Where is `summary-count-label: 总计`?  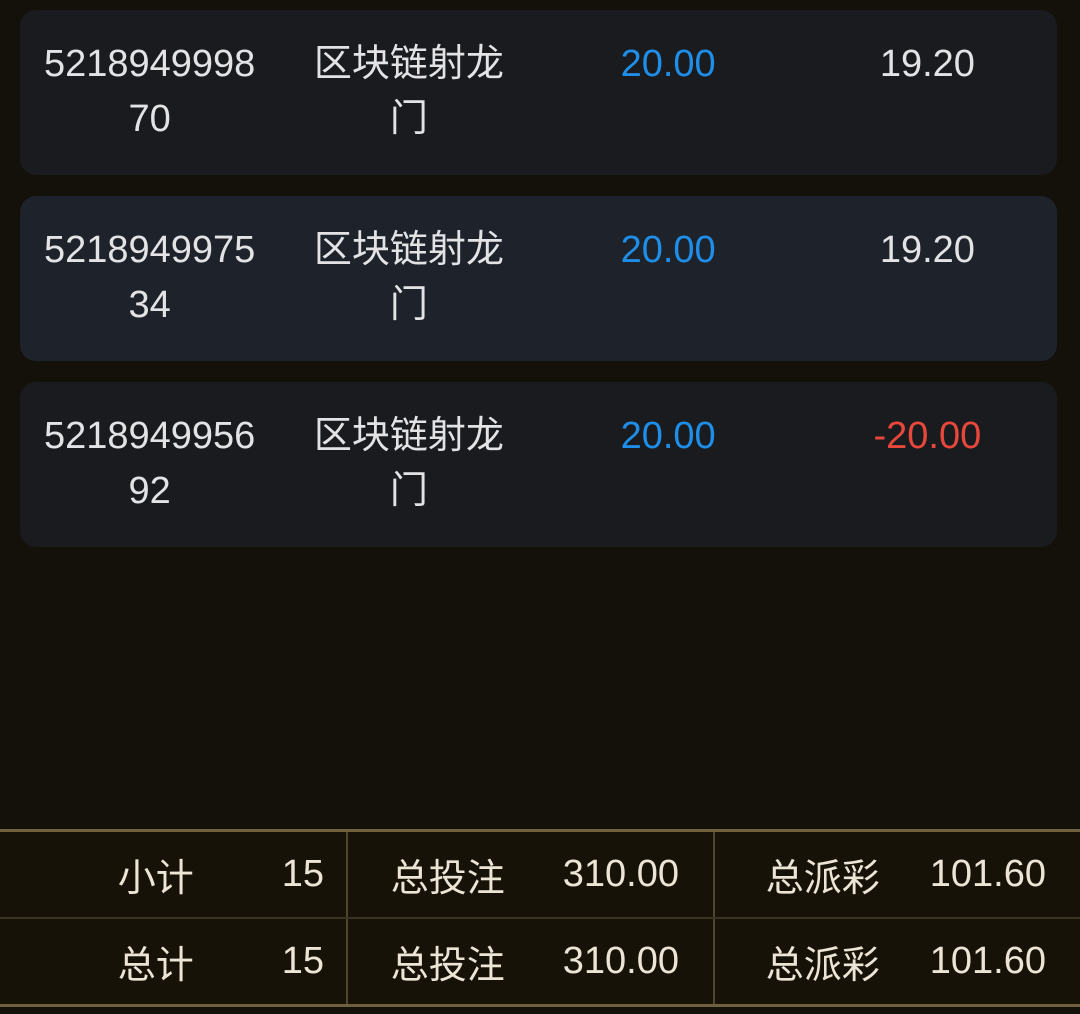
summary-count-label: 总计 is located at coordinates (155, 966).